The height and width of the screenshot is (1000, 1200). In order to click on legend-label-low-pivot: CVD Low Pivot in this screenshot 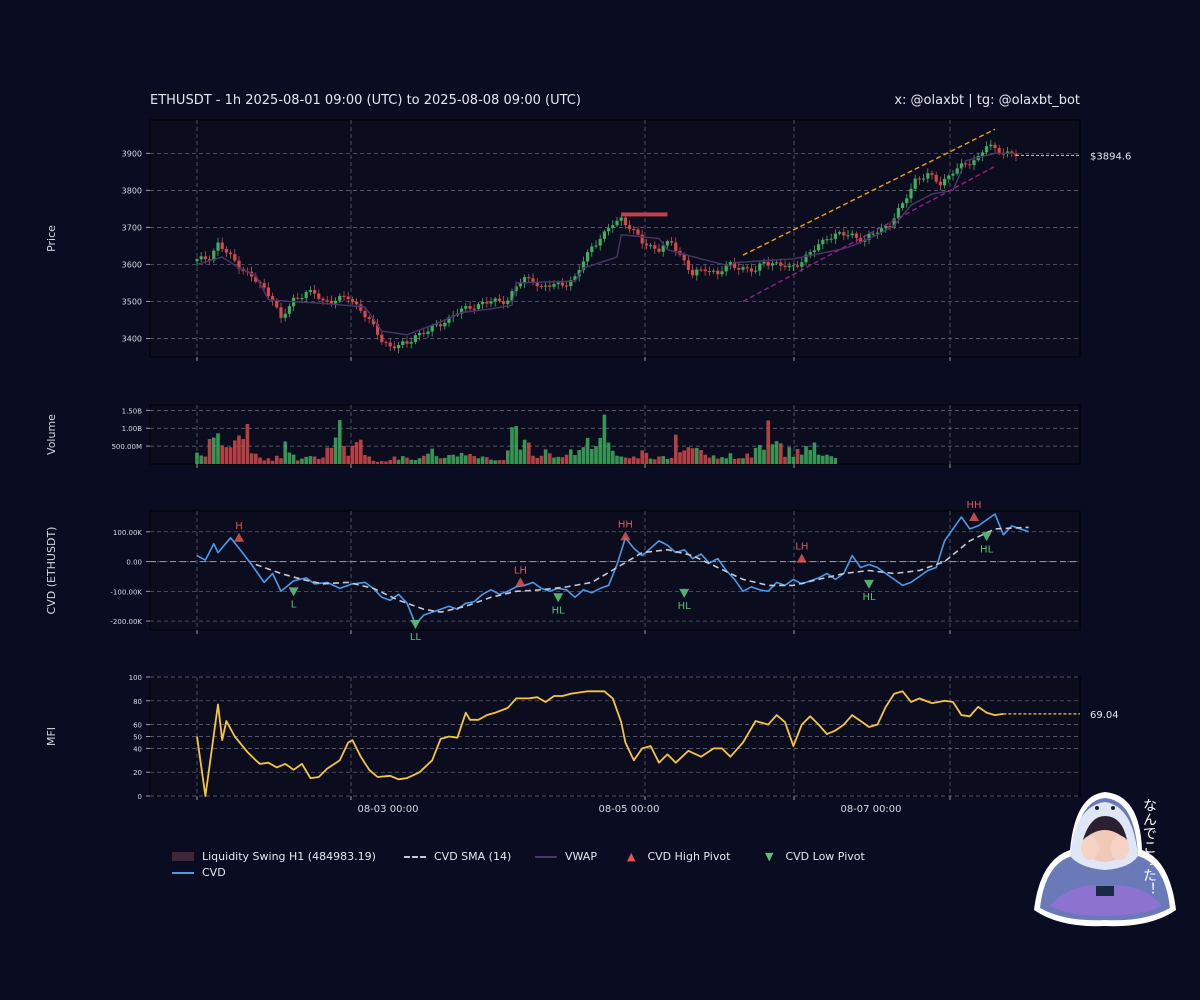, I will do `click(825, 856)`.